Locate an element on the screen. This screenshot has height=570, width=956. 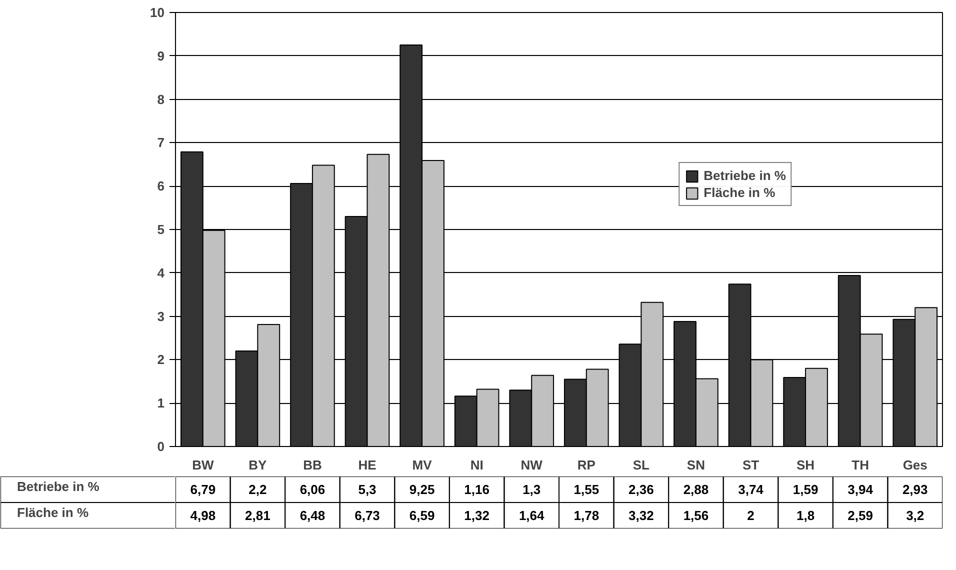
y-tick-label: 7 is located at coordinates (161, 142).